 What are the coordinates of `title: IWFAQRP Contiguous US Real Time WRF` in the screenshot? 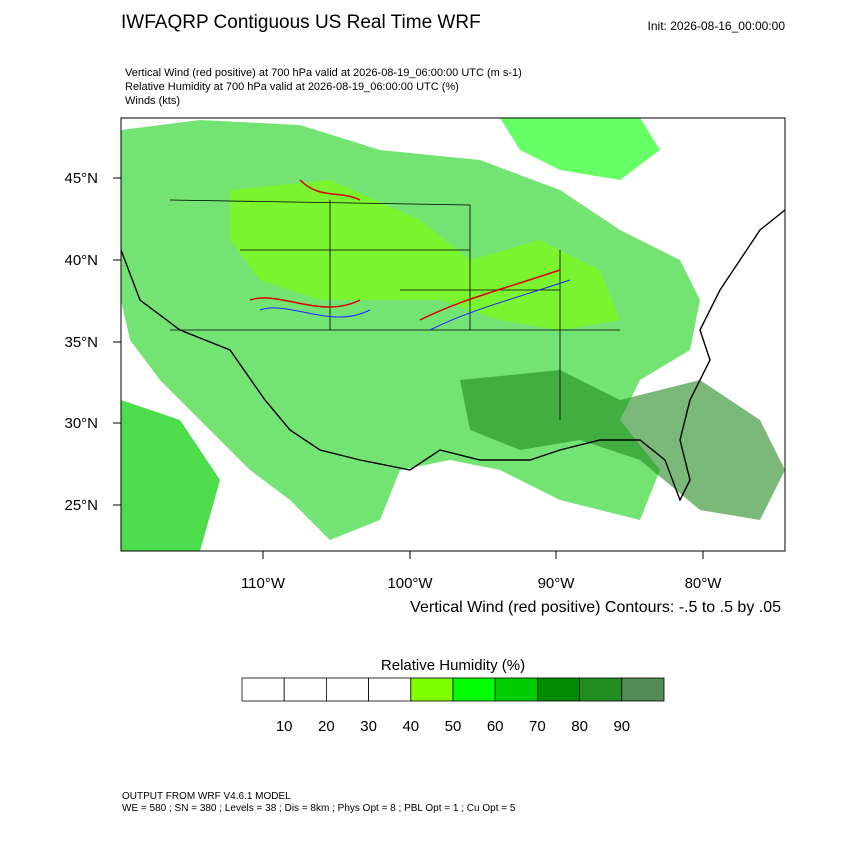 It's located at (301, 22).